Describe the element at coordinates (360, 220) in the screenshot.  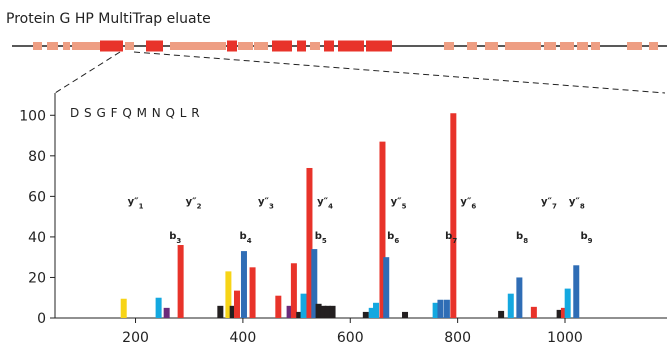
I see `ion-labels: y″1 y″2 y″3 y″4 y″5 y″6 y″7 y″8 b3 b4 b5 b6 b7 b8 b9` at that location.